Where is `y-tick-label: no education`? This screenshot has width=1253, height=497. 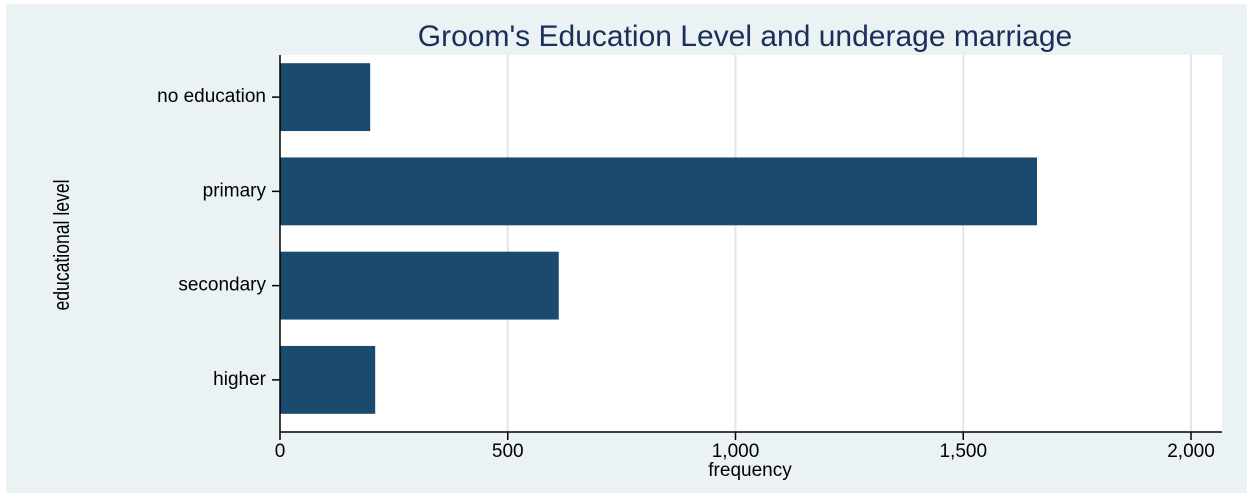
y-tick-label: no education is located at coordinates (211, 96).